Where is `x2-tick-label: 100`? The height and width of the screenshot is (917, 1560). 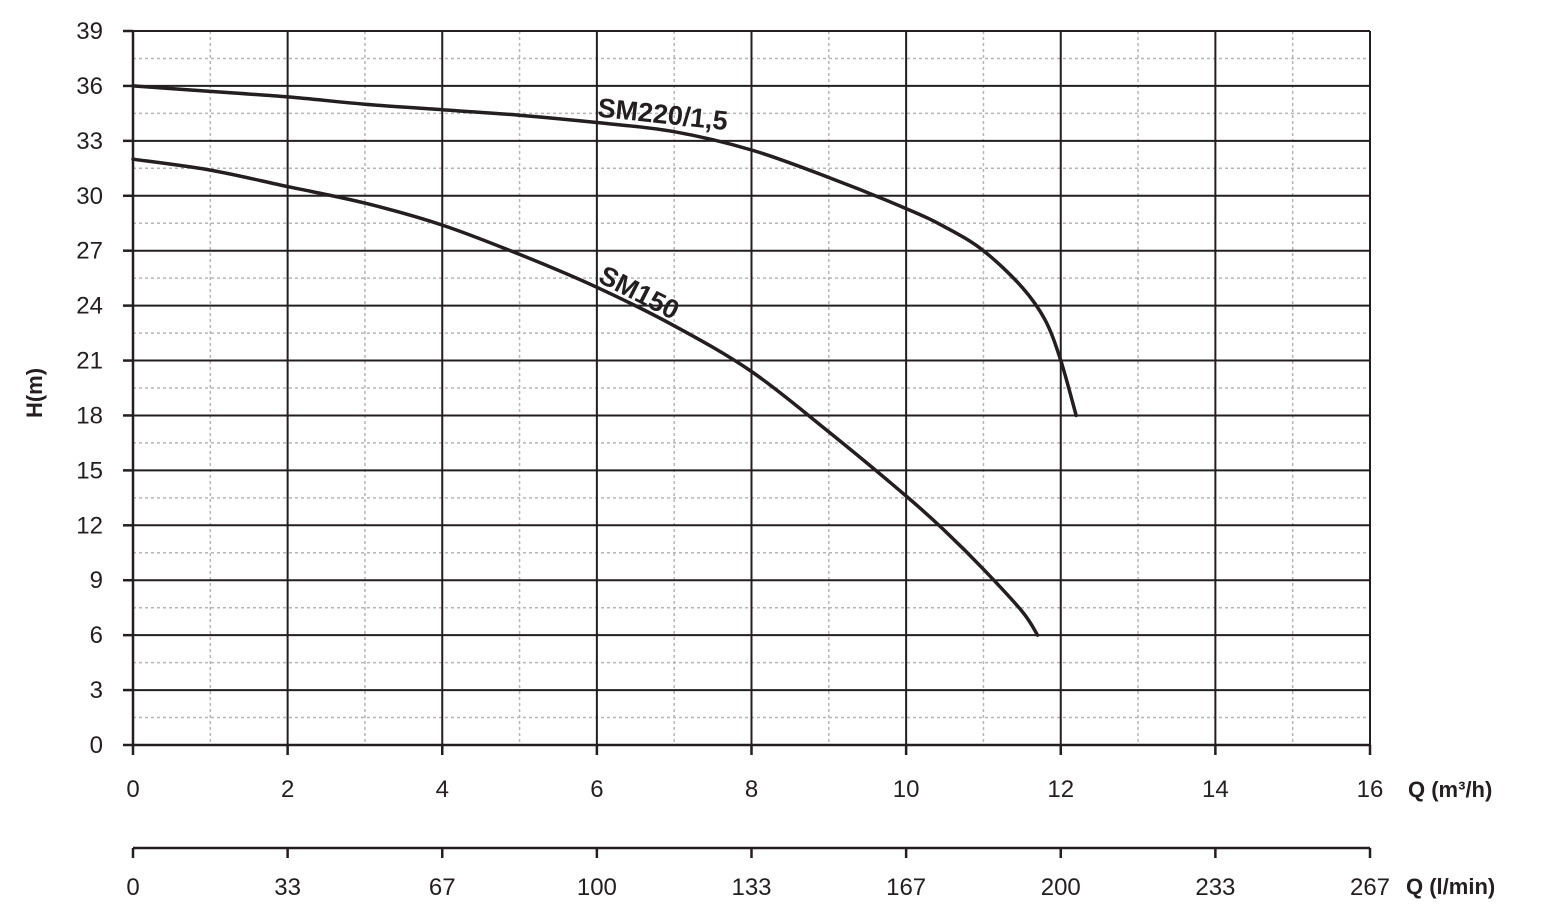
x2-tick-label: 100 is located at coordinates (597, 887).